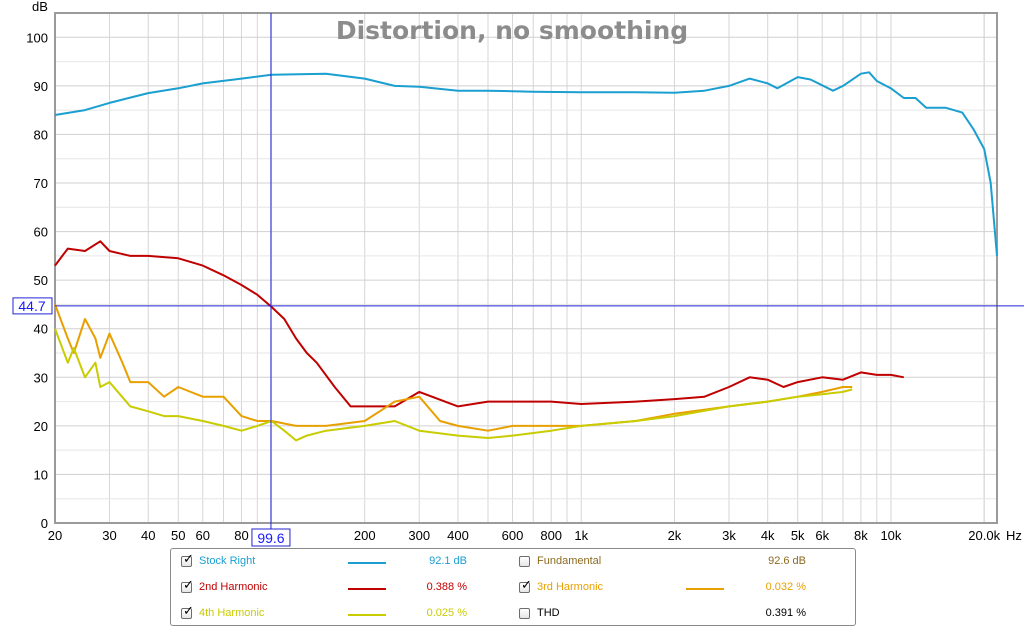 The width and height of the screenshot is (1024, 630). I want to click on 3rd-harmonic-label: 3rd Harmonic, so click(570, 587).